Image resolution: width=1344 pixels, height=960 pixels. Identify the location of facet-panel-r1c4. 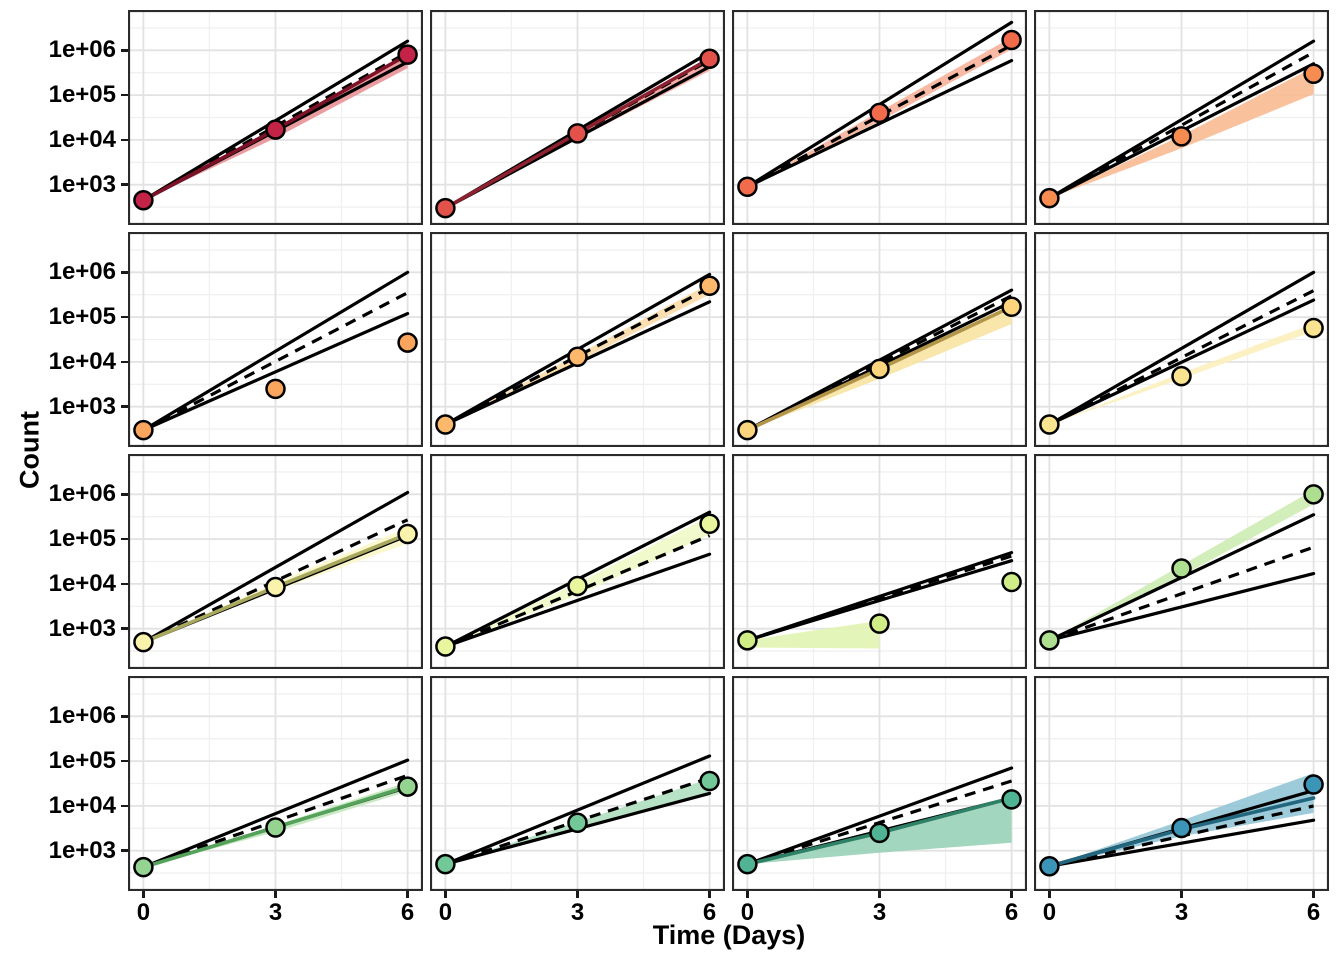
(1181, 117).